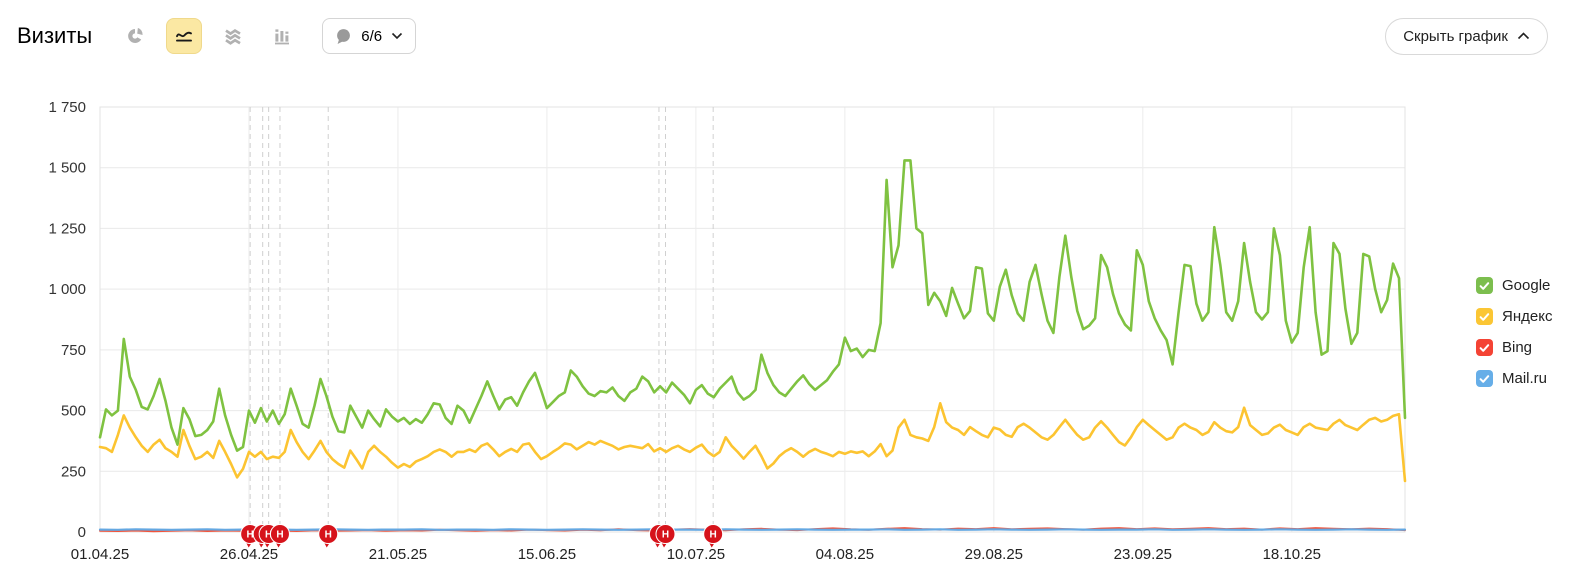  What do you see at coordinates (752, 529) in the screenshot?
I see `series-line-mail.ru` at bounding box center [752, 529].